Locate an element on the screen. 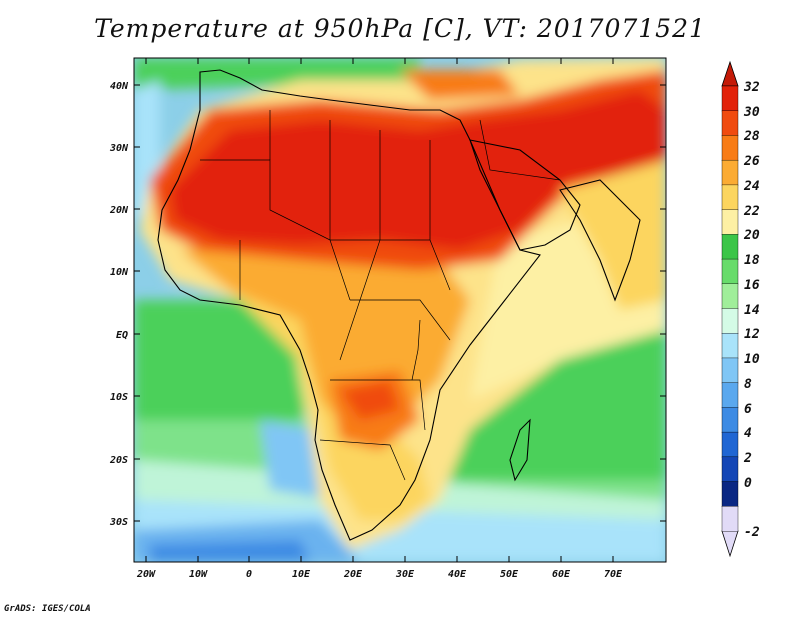  colorbar-label-26: 26 is located at coordinates (751, 161).